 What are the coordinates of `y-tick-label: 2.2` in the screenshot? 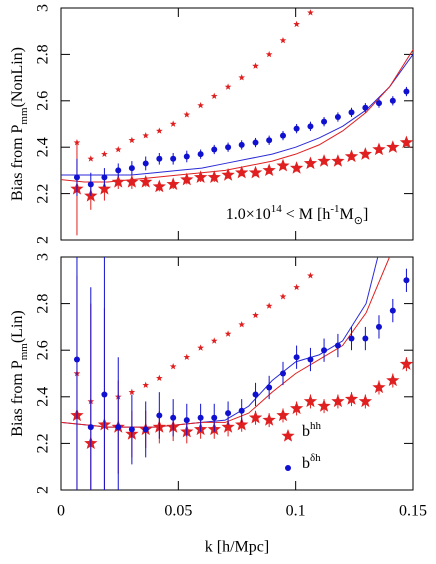 It's located at (43, 194).